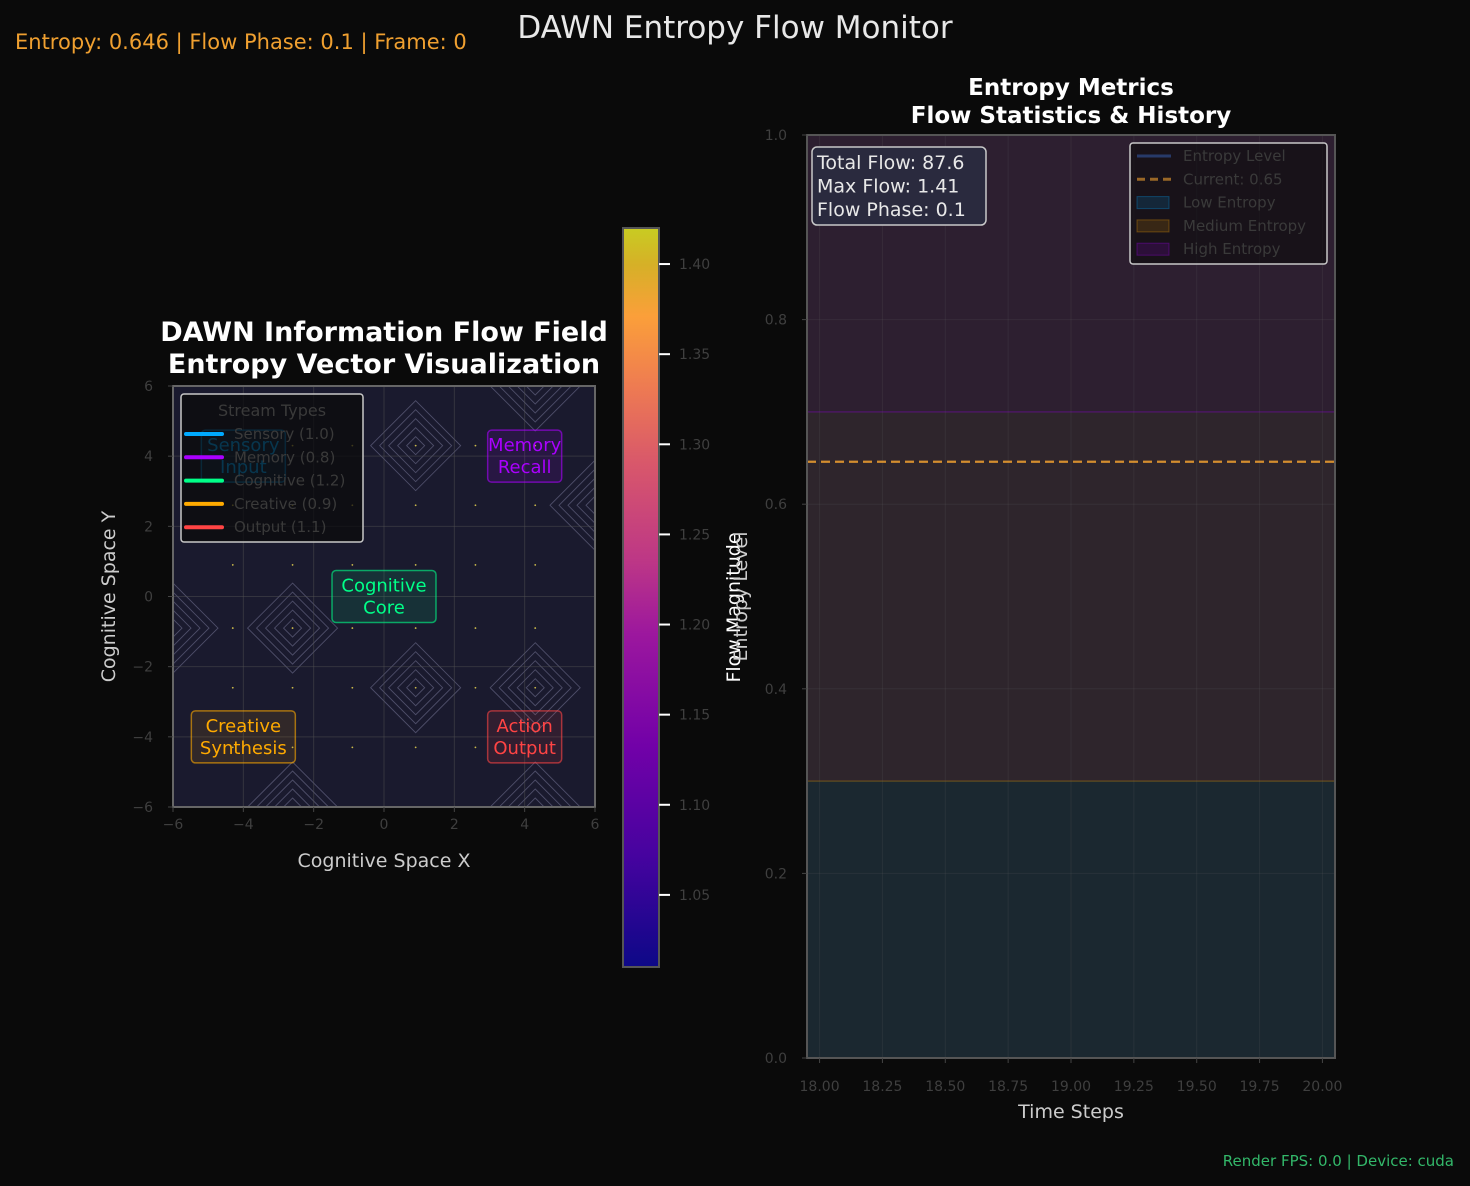 This screenshot has height=1186, width=1470. Describe the element at coordinates (525, 467) in the screenshot. I see `region-label: Recall` at that location.